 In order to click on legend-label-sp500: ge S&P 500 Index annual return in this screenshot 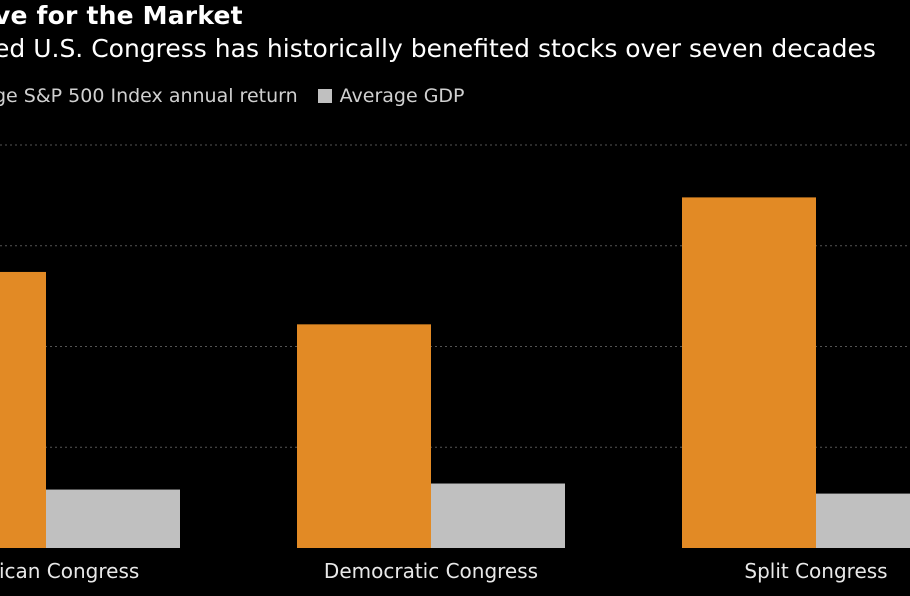, I will do `click(149, 96)`.